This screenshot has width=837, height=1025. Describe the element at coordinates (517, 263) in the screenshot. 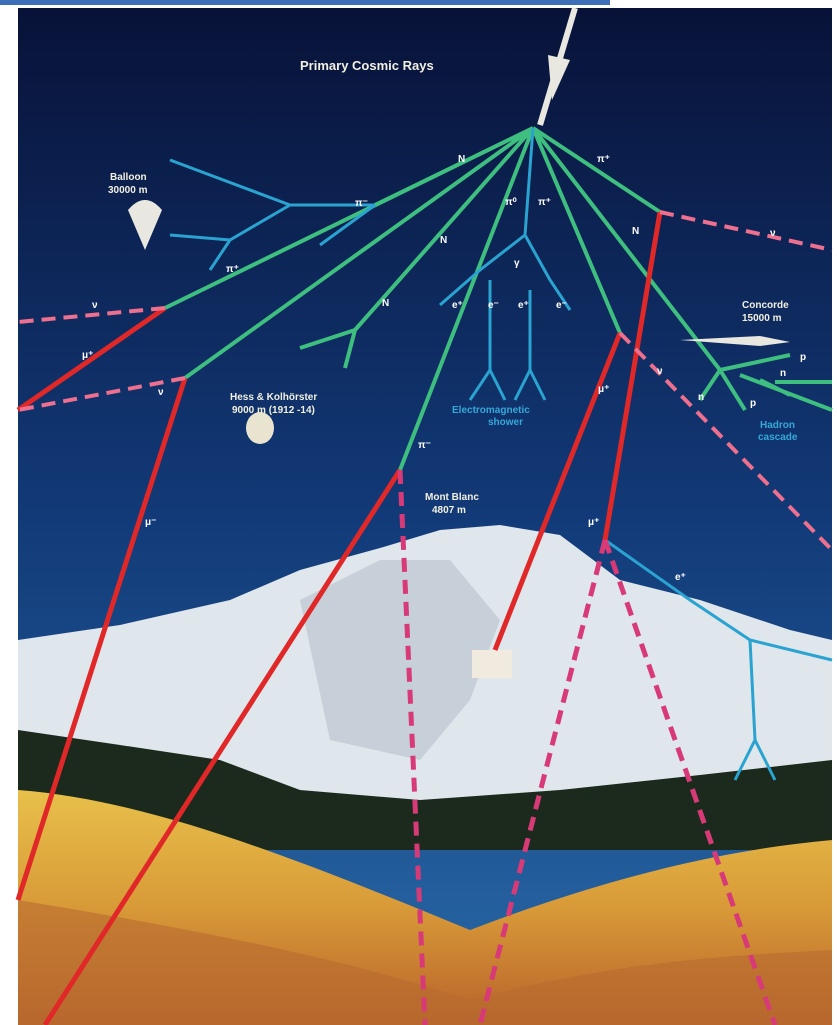

I see `particle-label: γ` at that location.